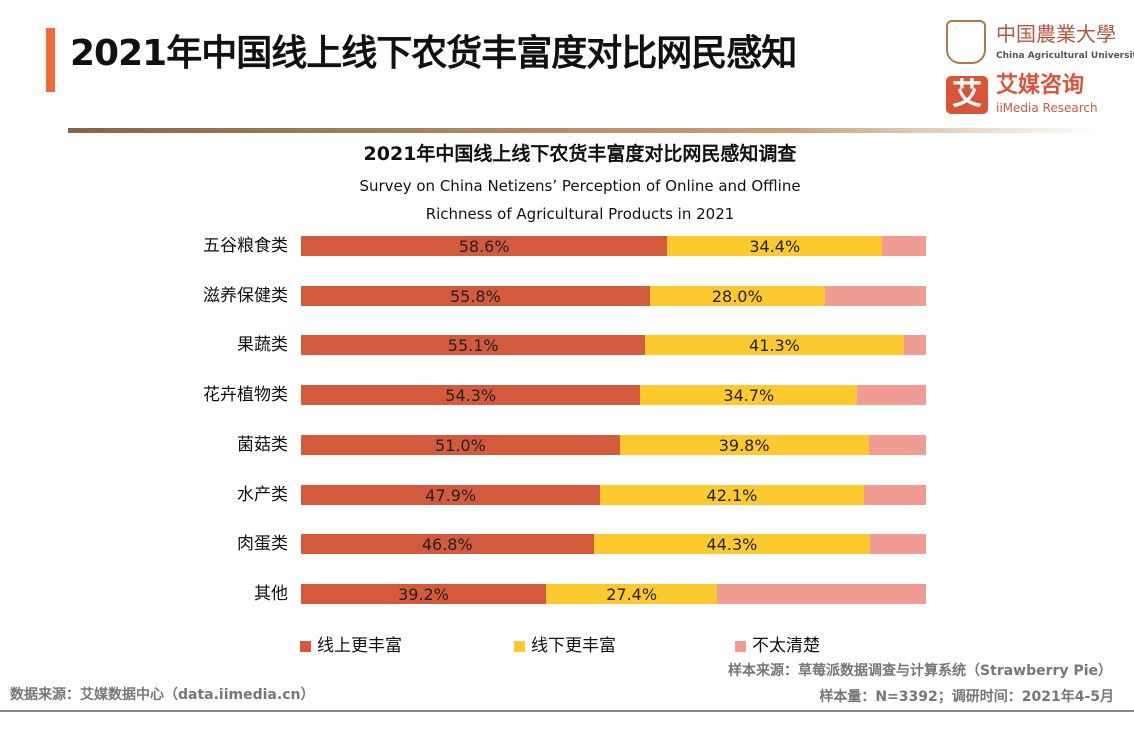  What do you see at coordinates (433, 53) in the screenshot?
I see `page-title: 2021年中国线上线下农货丰富度对比网民感知` at bounding box center [433, 53].